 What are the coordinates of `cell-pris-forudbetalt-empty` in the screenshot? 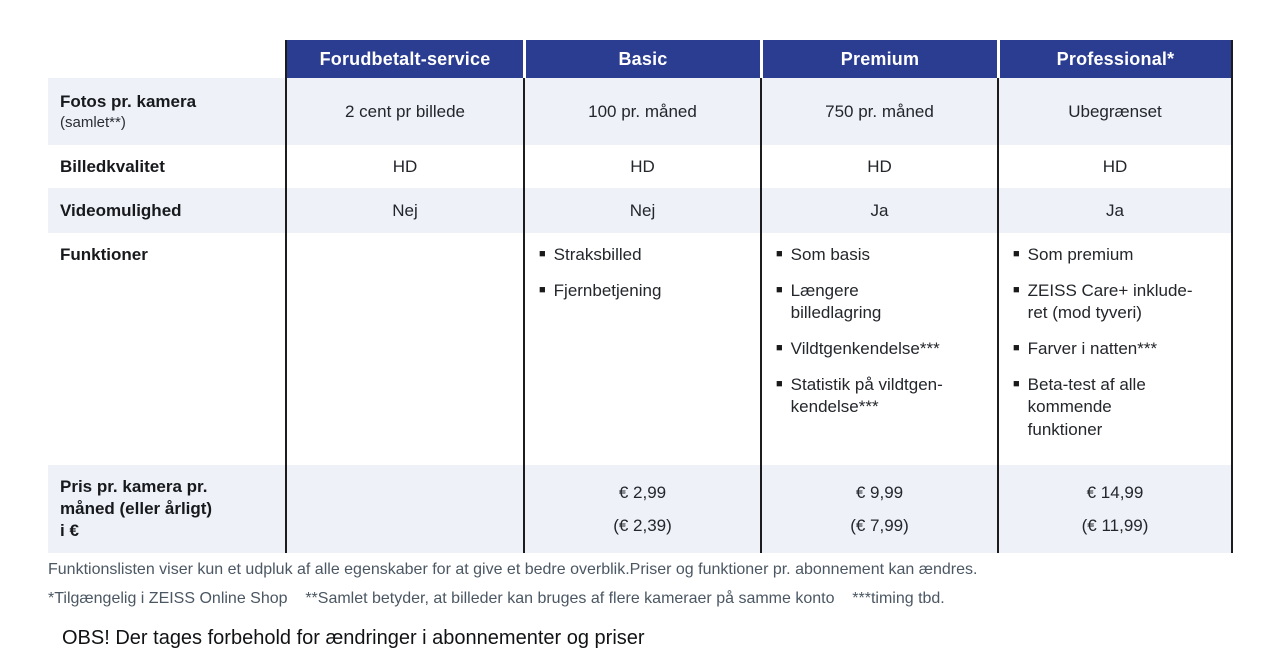 It's located at (404, 509).